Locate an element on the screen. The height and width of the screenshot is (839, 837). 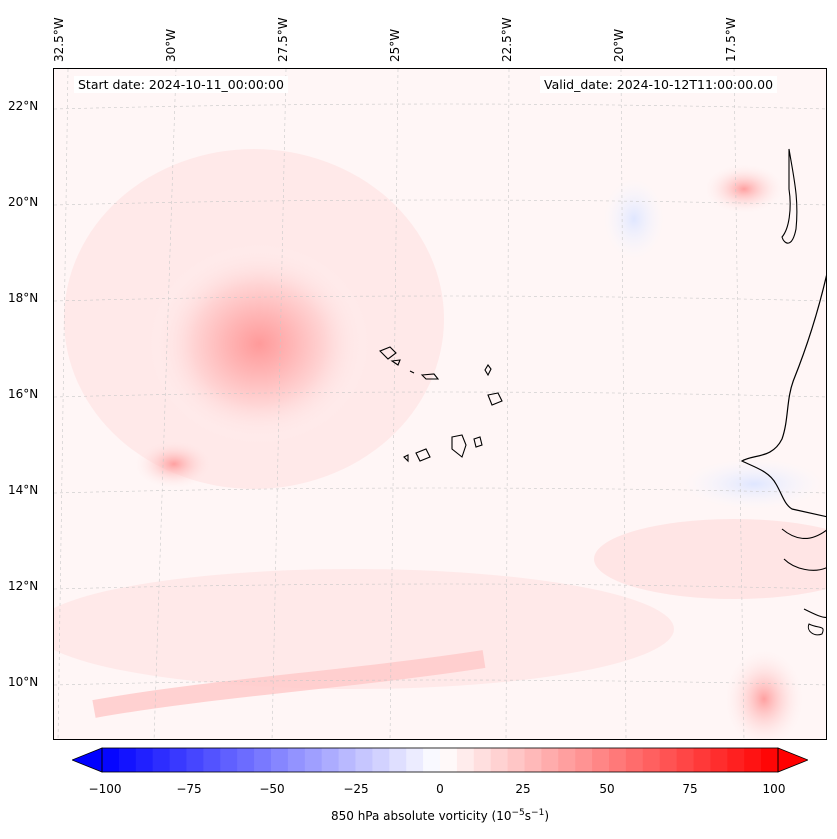
colorbar-tick: −75 is located at coordinates (189, 789).